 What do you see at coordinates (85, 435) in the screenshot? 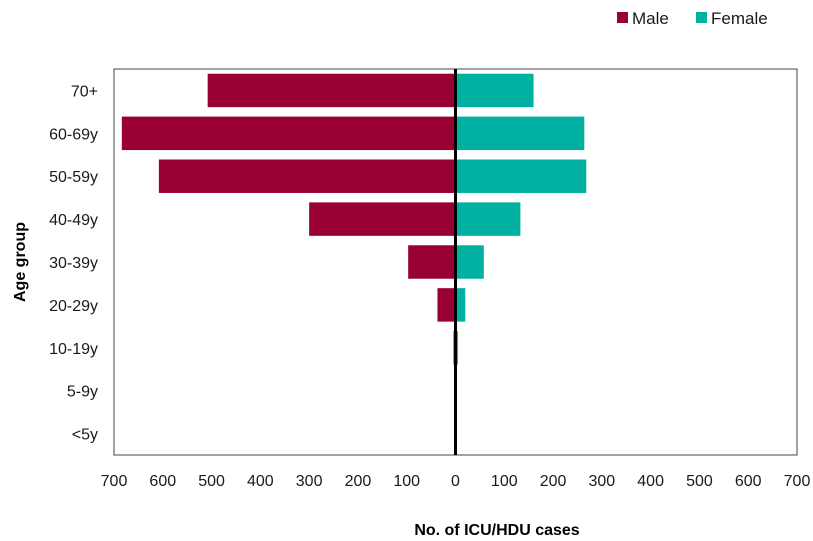
I see `y-tick-label: <5y` at bounding box center [85, 435].